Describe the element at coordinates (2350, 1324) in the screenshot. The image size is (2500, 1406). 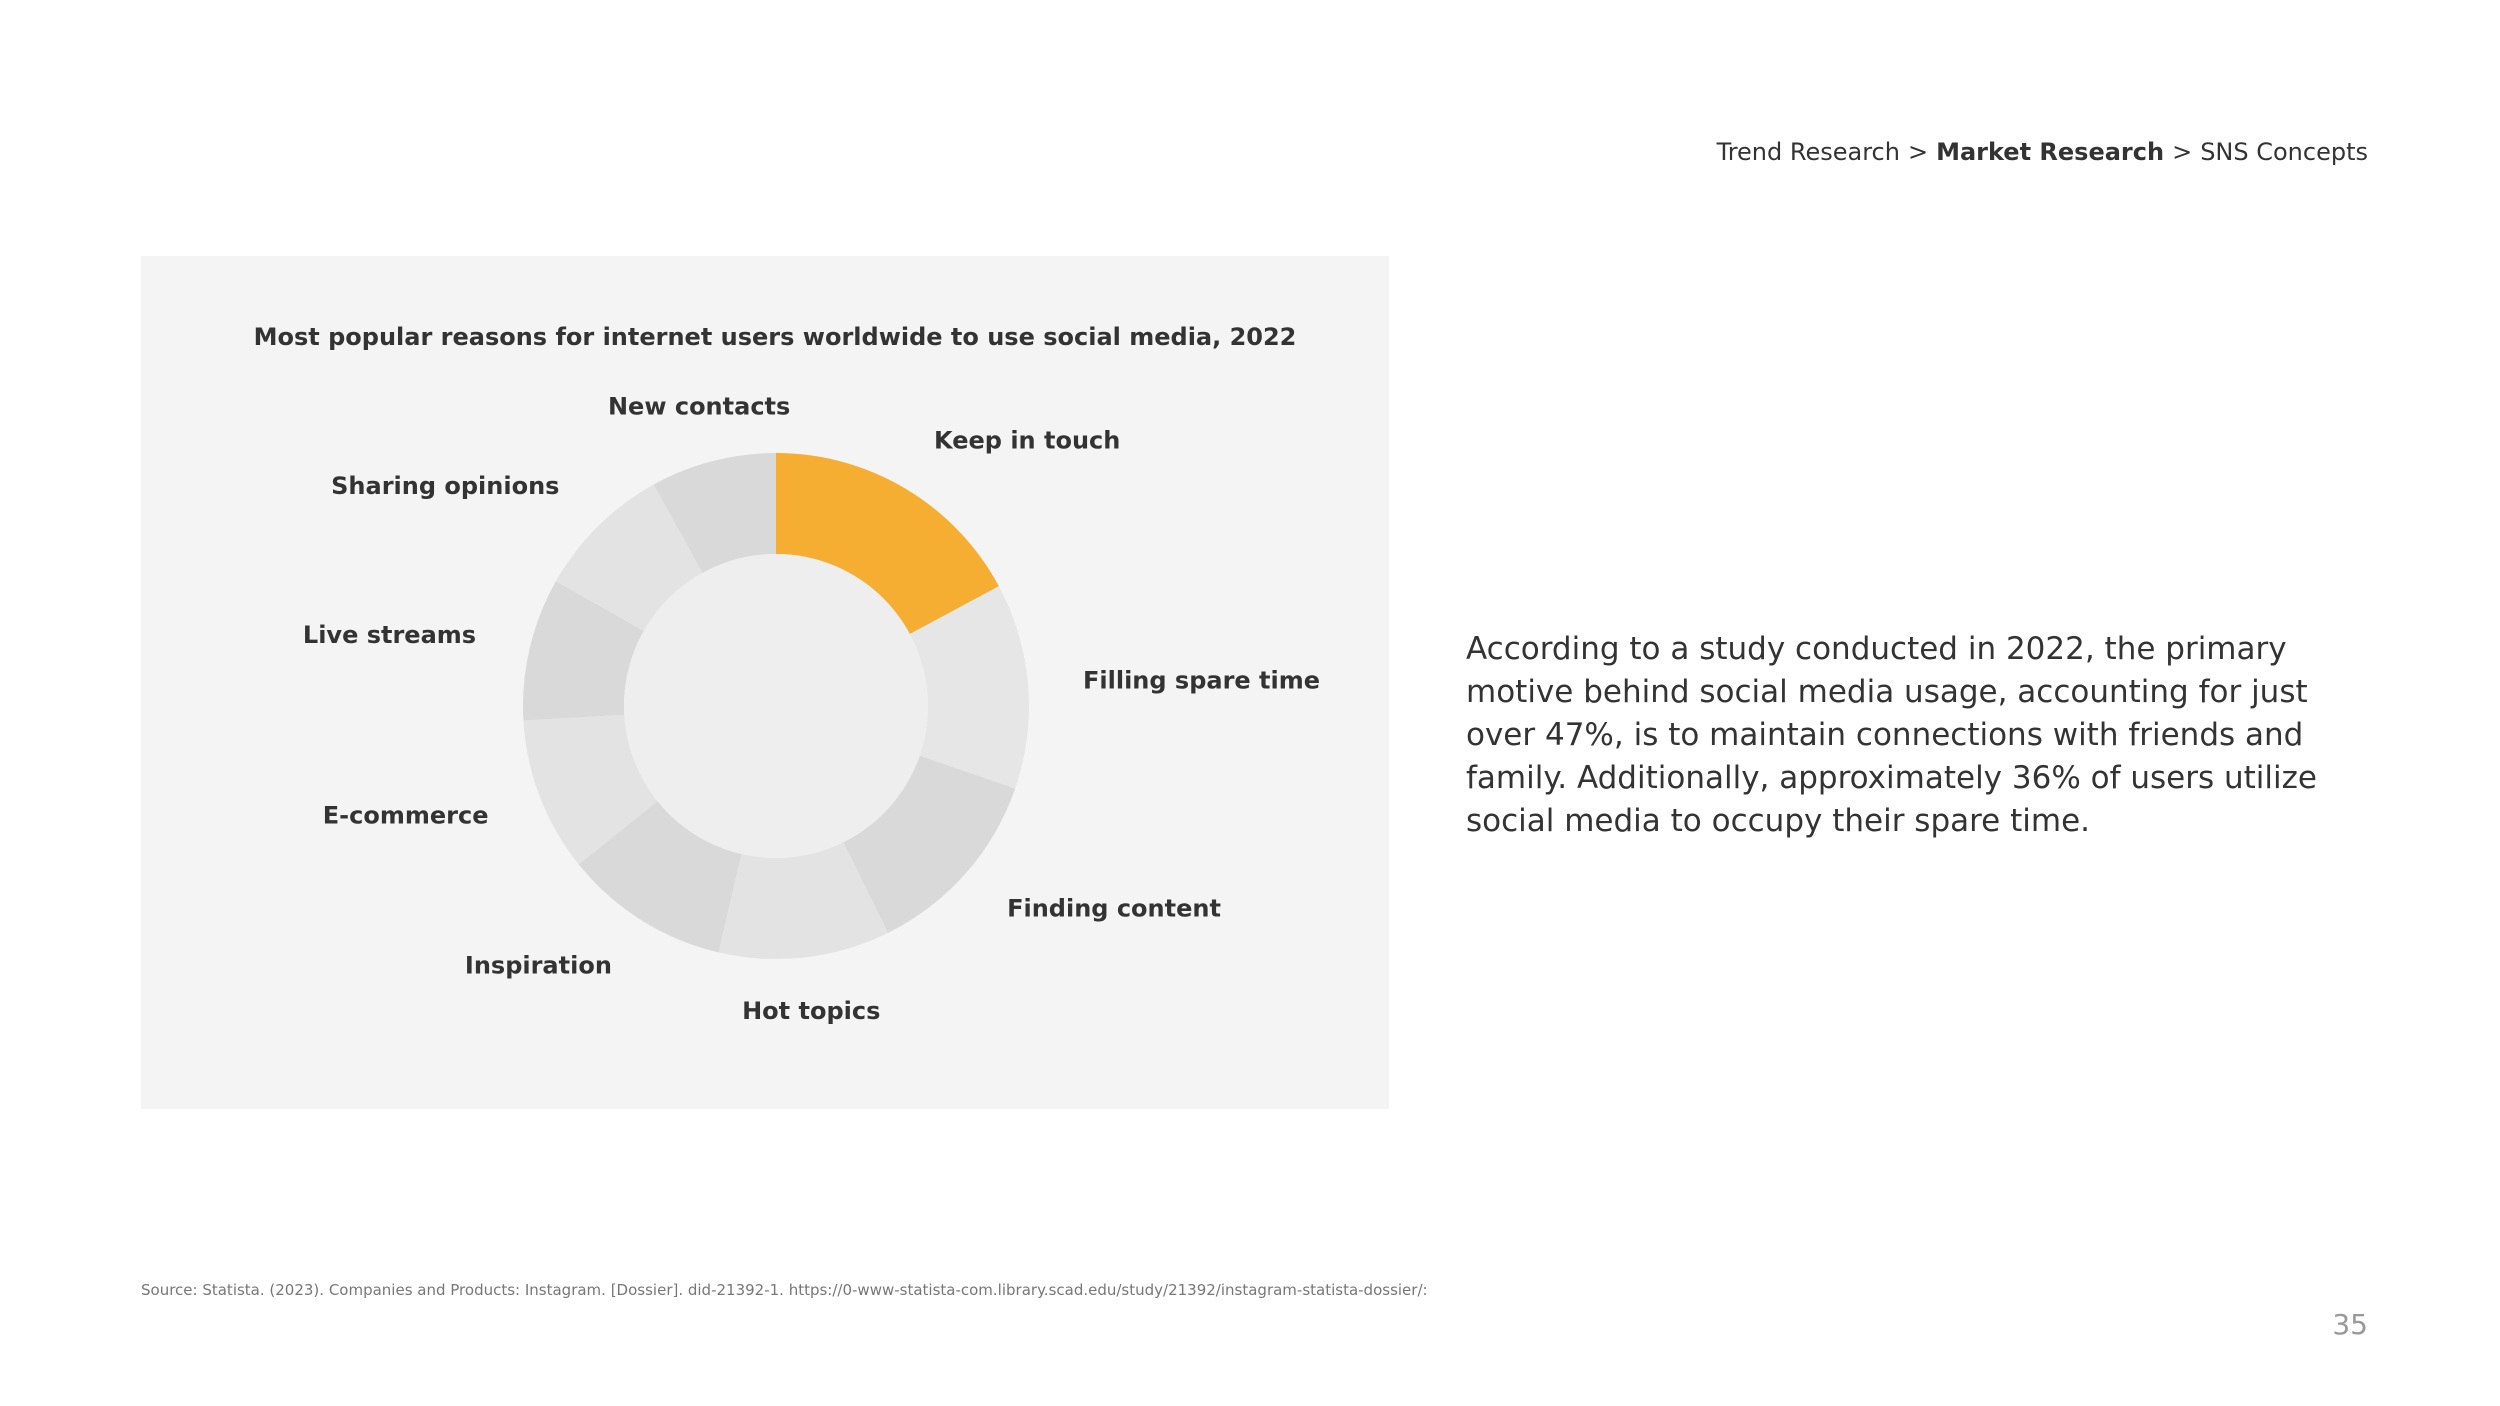
I see `page-number: 35` at that location.